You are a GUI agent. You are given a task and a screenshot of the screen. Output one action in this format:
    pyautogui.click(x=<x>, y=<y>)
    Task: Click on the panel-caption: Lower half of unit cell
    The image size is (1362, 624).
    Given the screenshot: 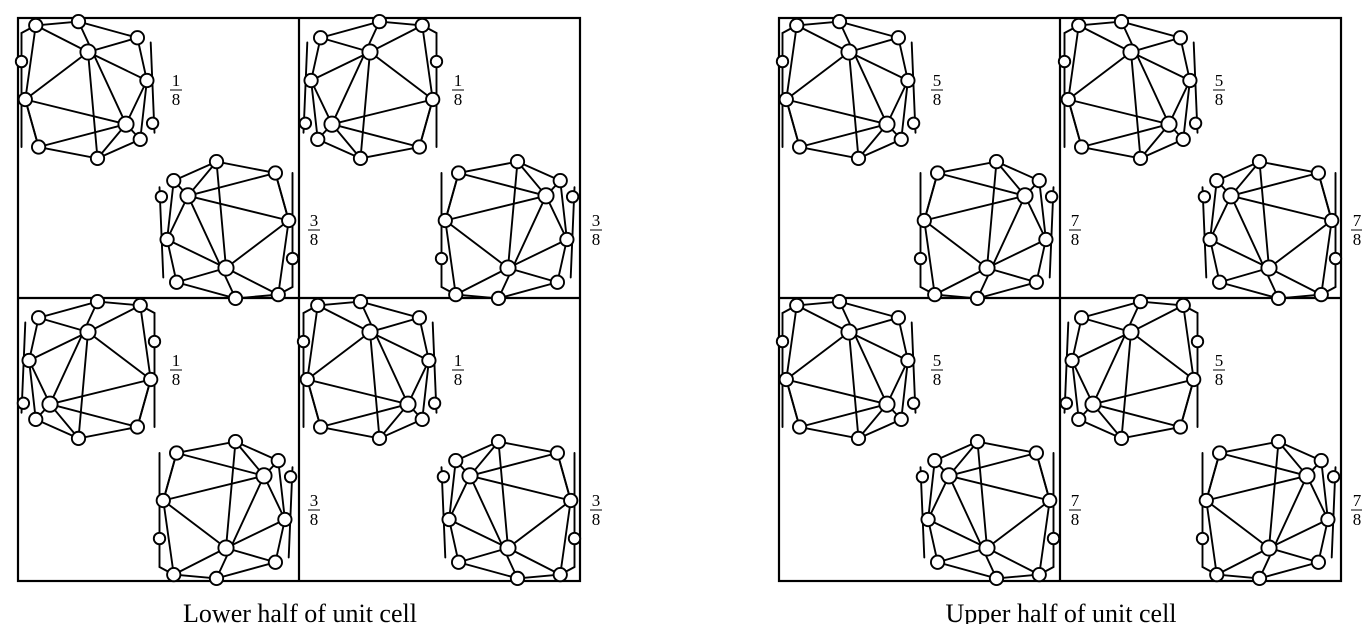 What is the action you would take?
    pyautogui.click(x=300, y=611)
    